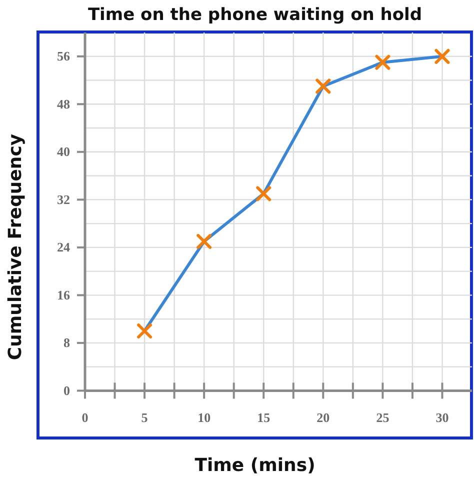 The width and height of the screenshot is (474, 478). What do you see at coordinates (63, 199) in the screenshot?
I see `y-tick-label: 32` at bounding box center [63, 199].